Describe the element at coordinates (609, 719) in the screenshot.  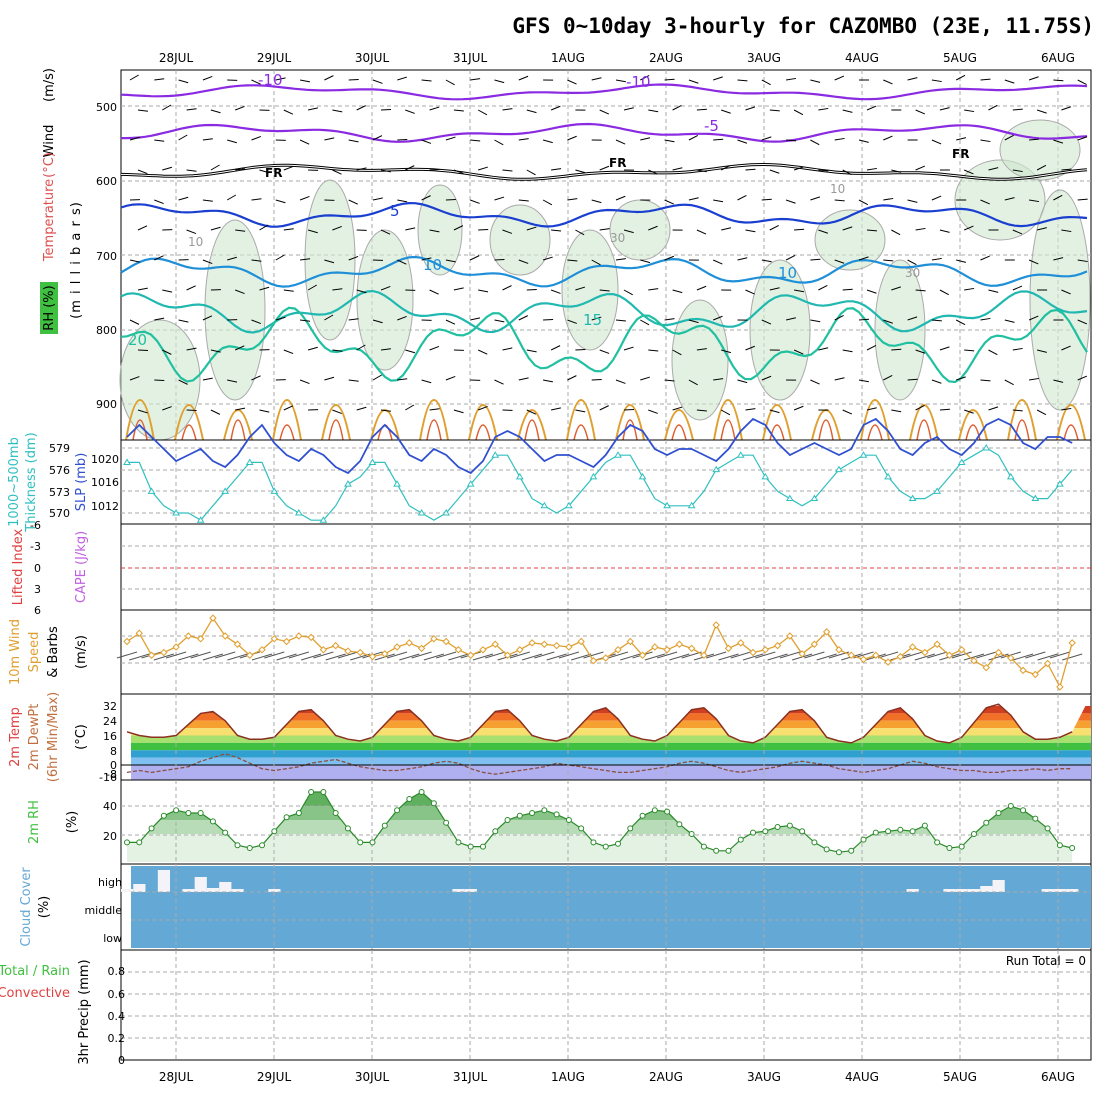
I see `temperature-mask` at that location.